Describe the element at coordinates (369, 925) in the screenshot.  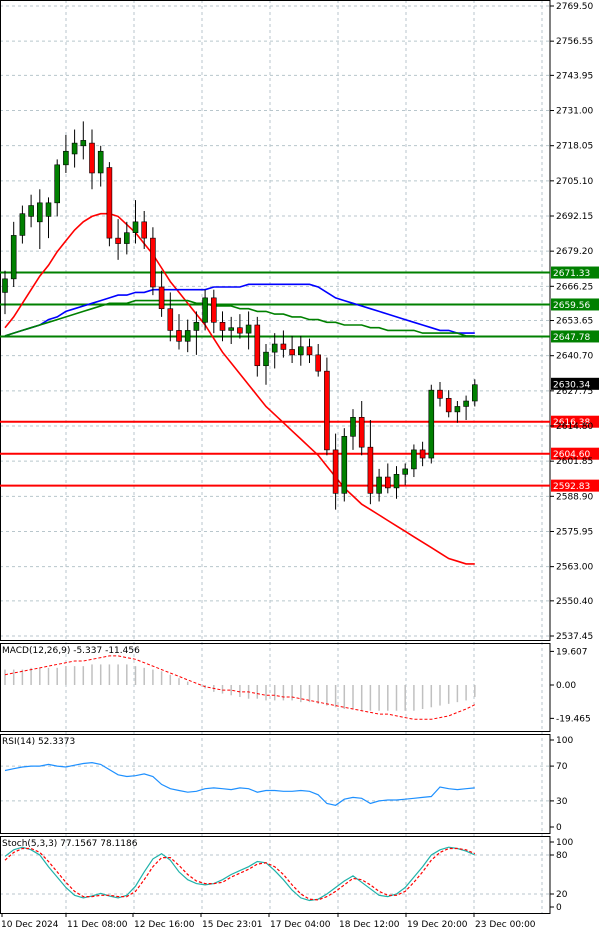
I see `time-tick-label: 18 Dec 12:00` at that location.